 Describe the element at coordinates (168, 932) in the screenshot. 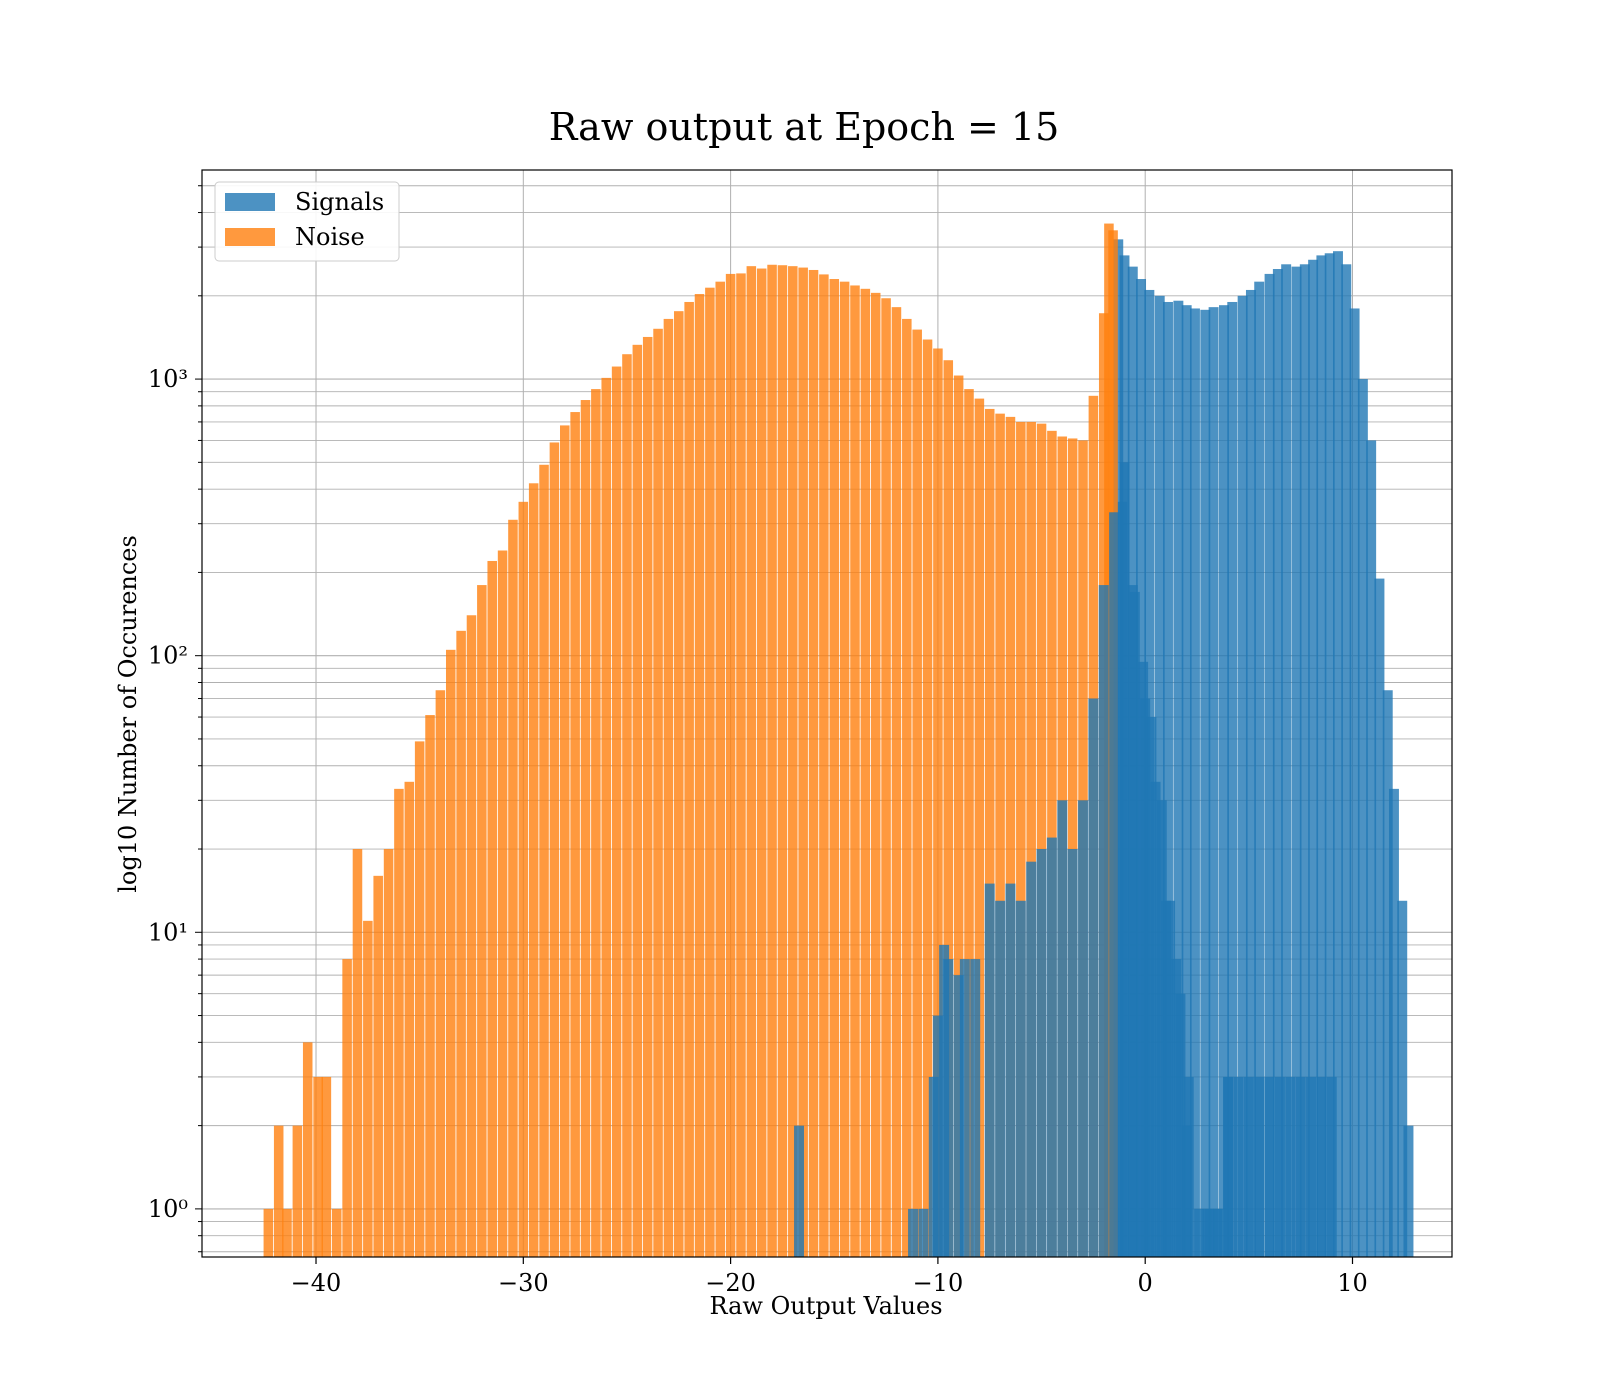

I see `y-tick-label: 10¹` at that location.